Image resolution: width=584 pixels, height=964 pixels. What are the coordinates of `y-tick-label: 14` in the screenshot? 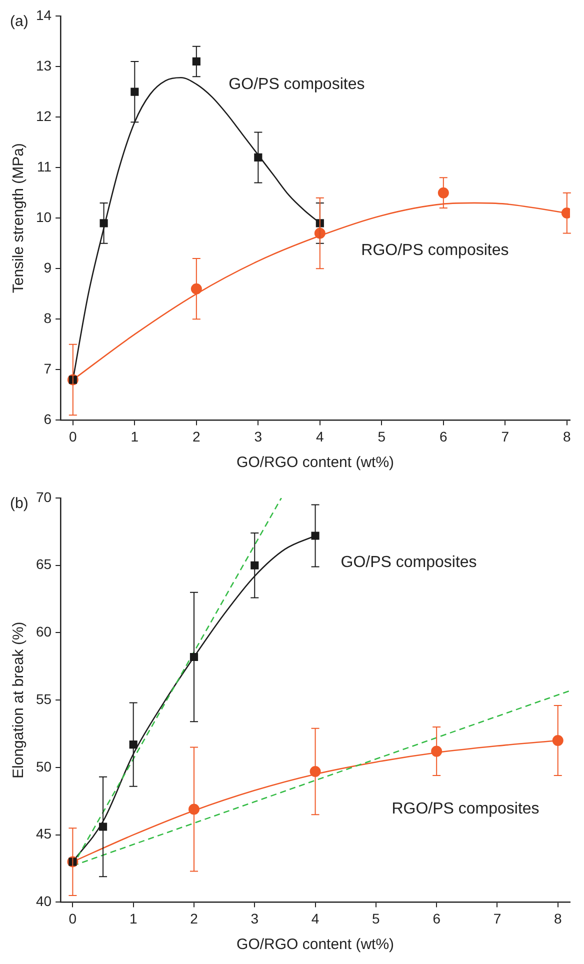 It's located at (44, 14).